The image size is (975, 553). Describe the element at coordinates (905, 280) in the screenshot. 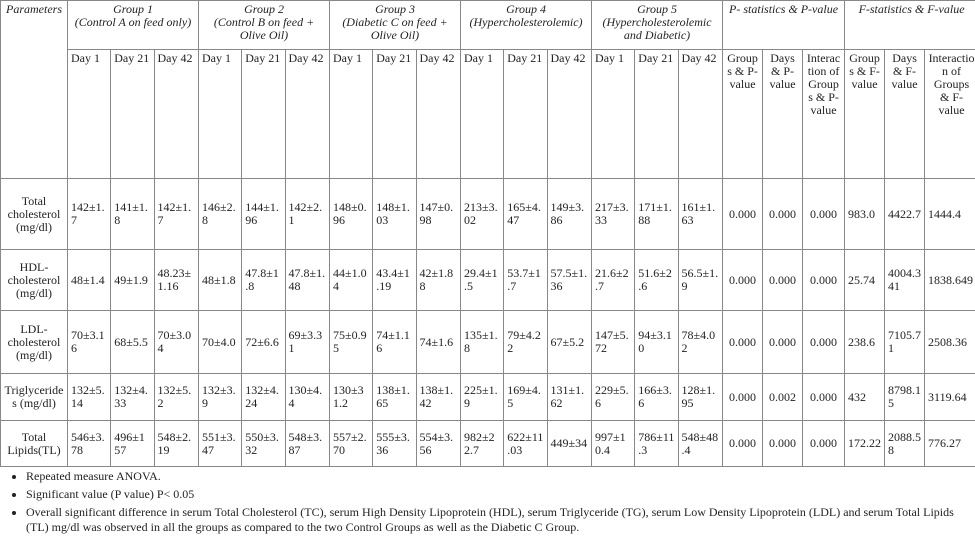

I see `value-cell: 4004.341` at that location.